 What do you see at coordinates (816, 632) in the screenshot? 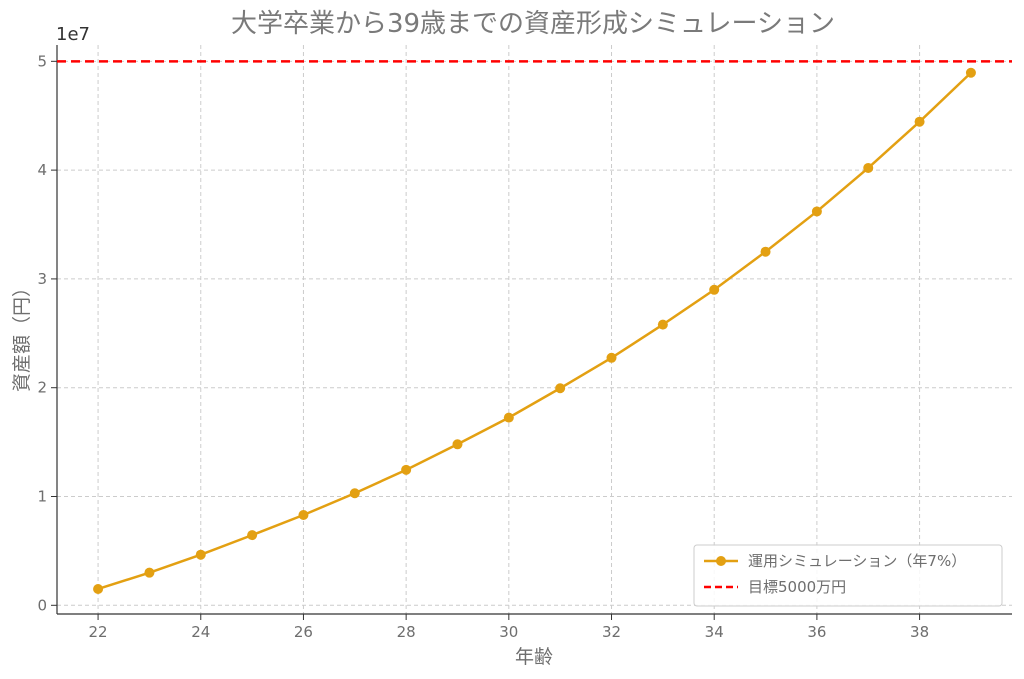
I see `x-tick-label: 36` at bounding box center [816, 632].